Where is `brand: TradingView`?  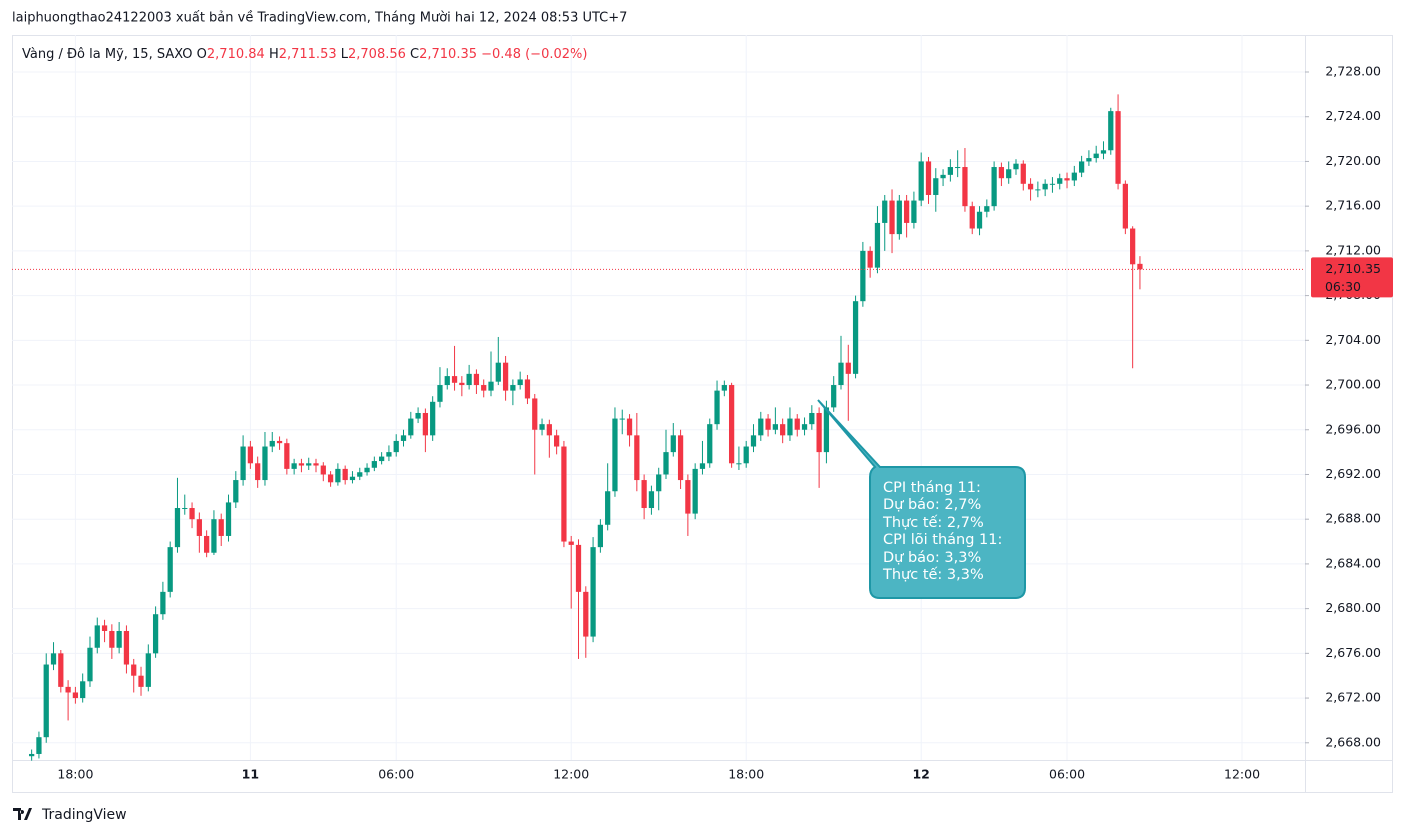 brand: TradingView is located at coordinates (70, 815).